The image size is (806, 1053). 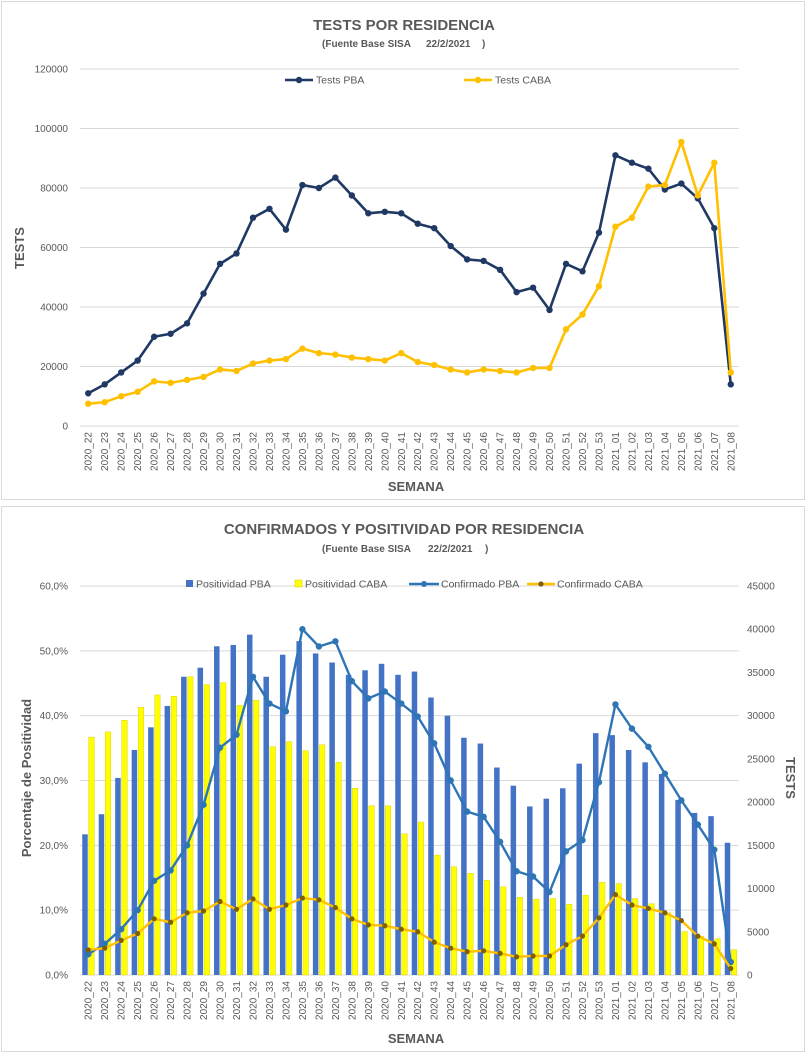 What do you see at coordinates (649, 1000) in the screenshot?
I see `x-tick-label: 2021_03` at bounding box center [649, 1000].